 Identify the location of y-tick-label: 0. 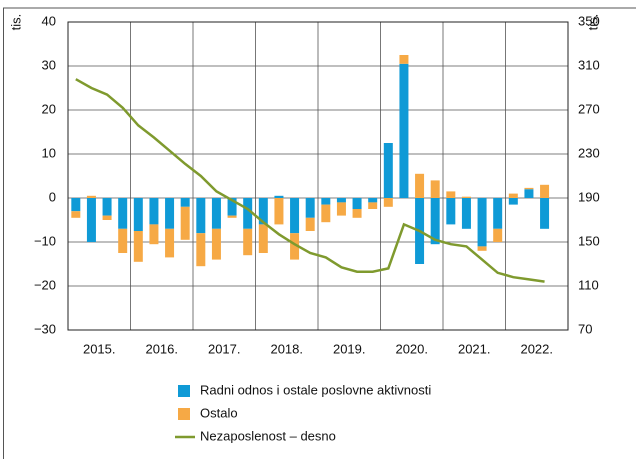
(52, 196).